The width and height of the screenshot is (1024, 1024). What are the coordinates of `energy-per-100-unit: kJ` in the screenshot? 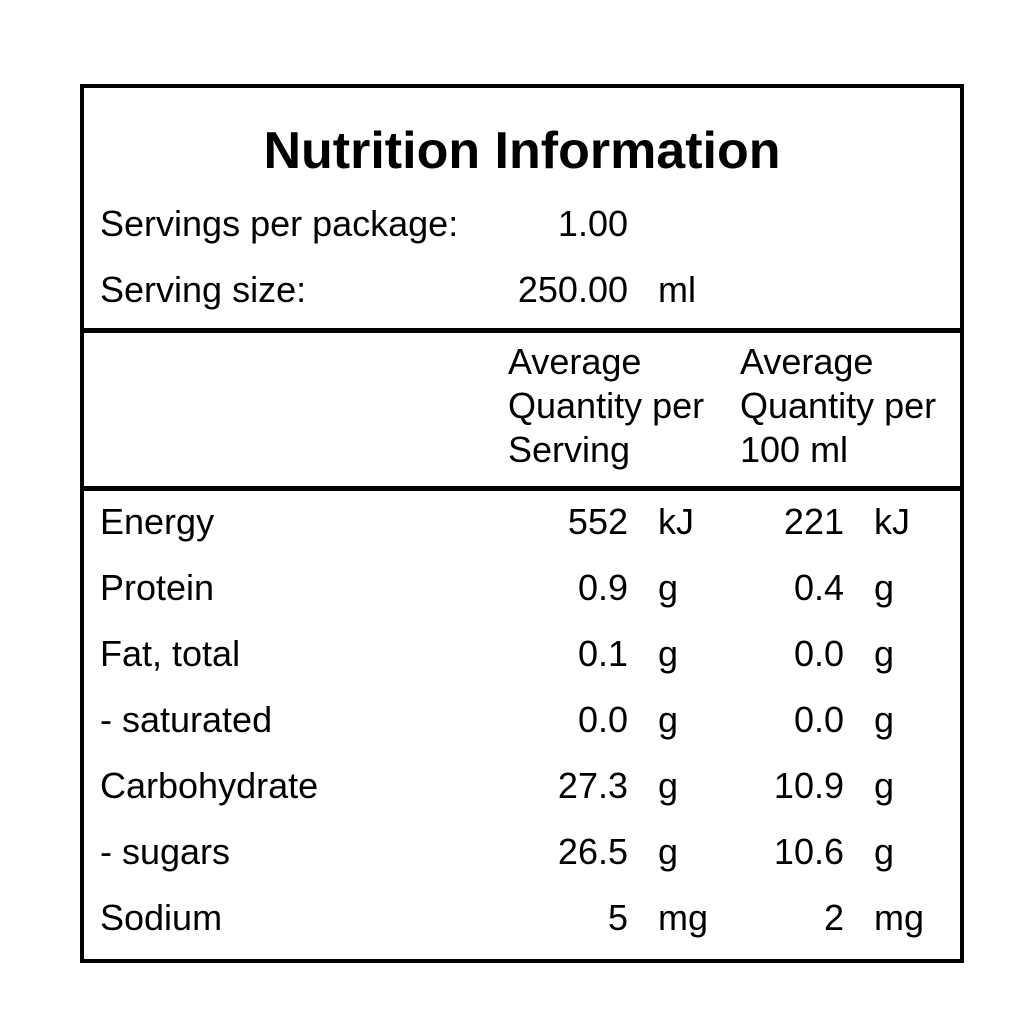 It's located at (892, 521).